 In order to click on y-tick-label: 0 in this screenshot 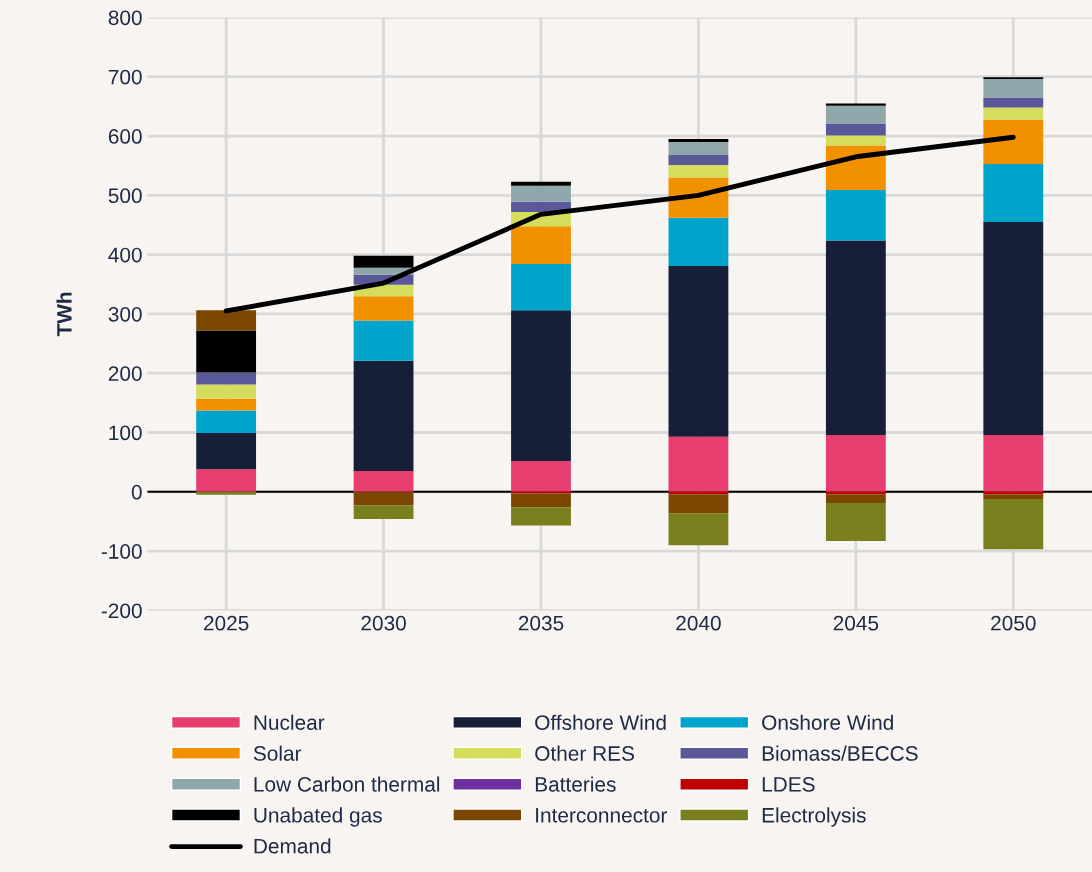, I will do `click(136, 492)`.